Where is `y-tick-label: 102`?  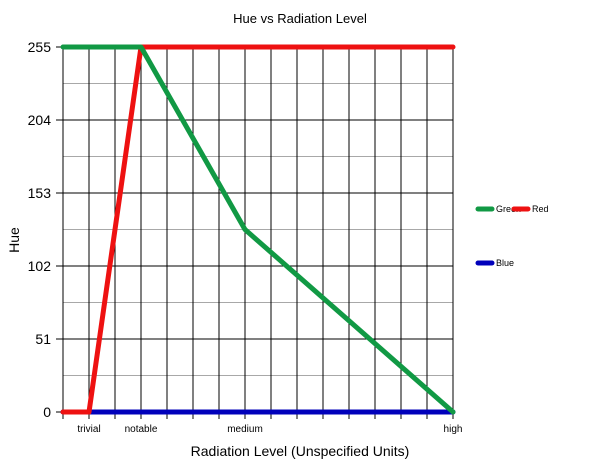 y-tick-label: 102 is located at coordinates (40, 266).